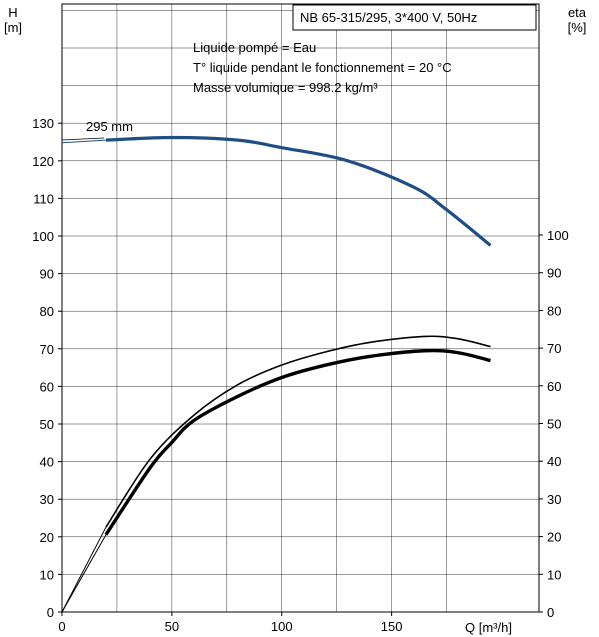 The height and width of the screenshot is (637, 599). I want to click on x-axis-label: Q [m³/h], so click(488, 627).